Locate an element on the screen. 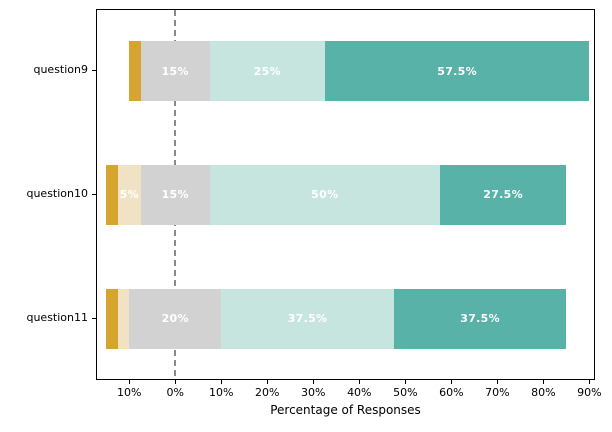 The image size is (612, 432). bar-segment-gray-neutral: 20% is located at coordinates (175, 318).